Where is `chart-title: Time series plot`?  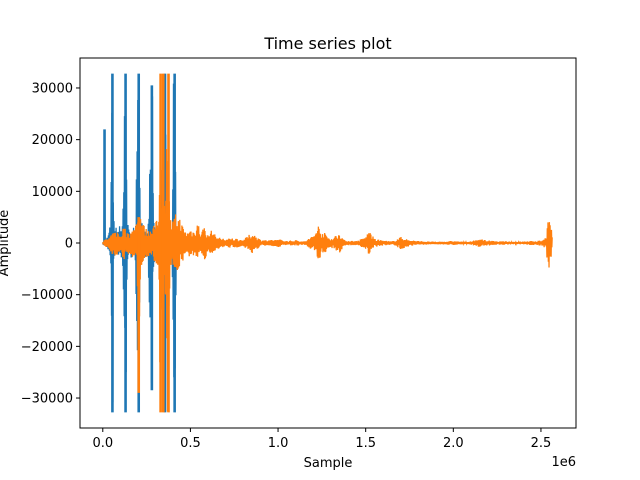 chart-title: Time series plot is located at coordinates (327, 43).